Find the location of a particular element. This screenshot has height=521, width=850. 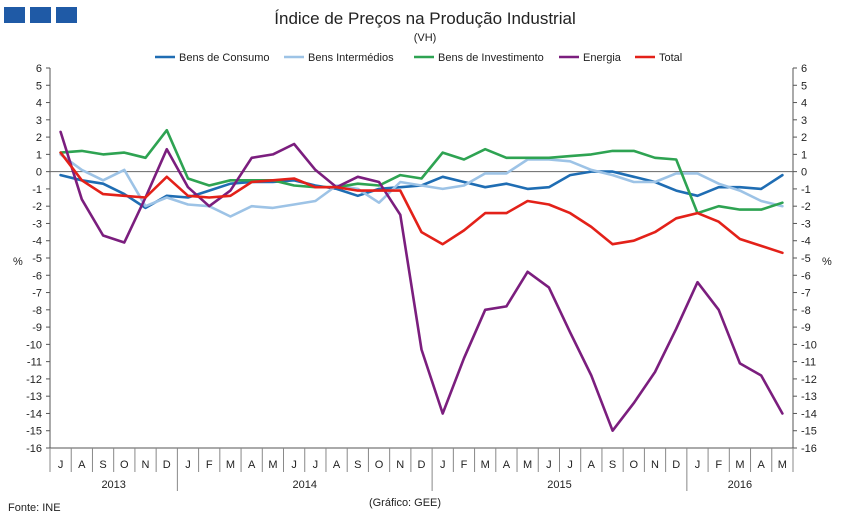

y-tick-label-right: -15 is located at coordinates (809, 432).